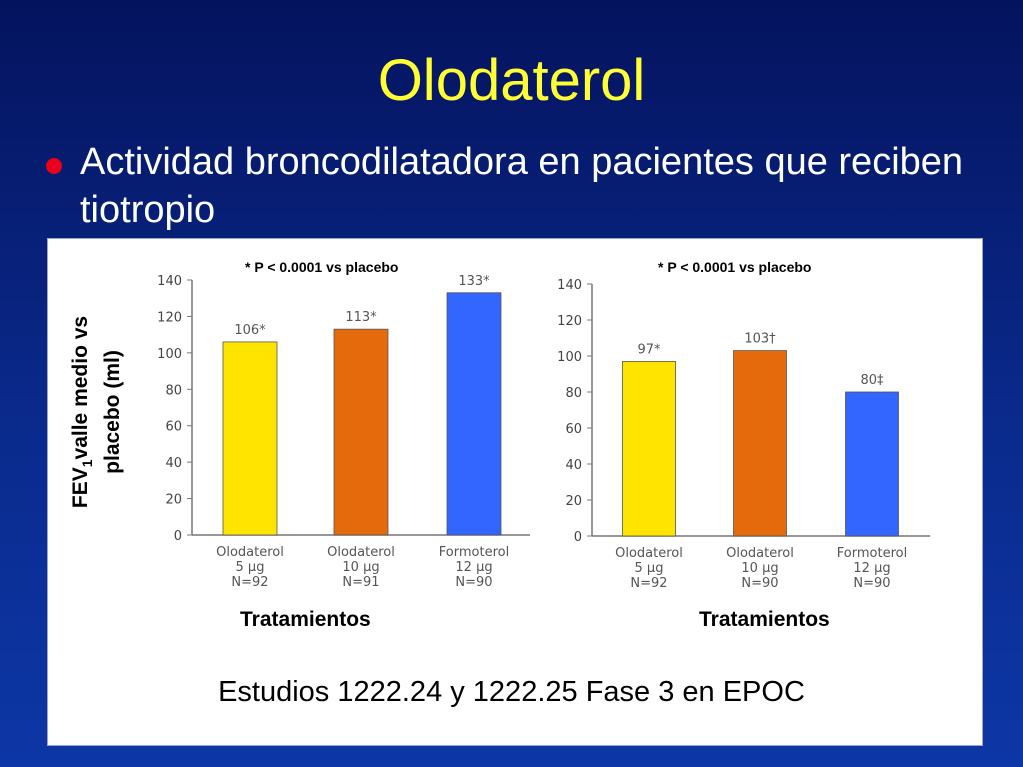  Describe the element at coordinates (871, 568) in the screenshot. I see `chart2-category-label: 12 µg` at that location.